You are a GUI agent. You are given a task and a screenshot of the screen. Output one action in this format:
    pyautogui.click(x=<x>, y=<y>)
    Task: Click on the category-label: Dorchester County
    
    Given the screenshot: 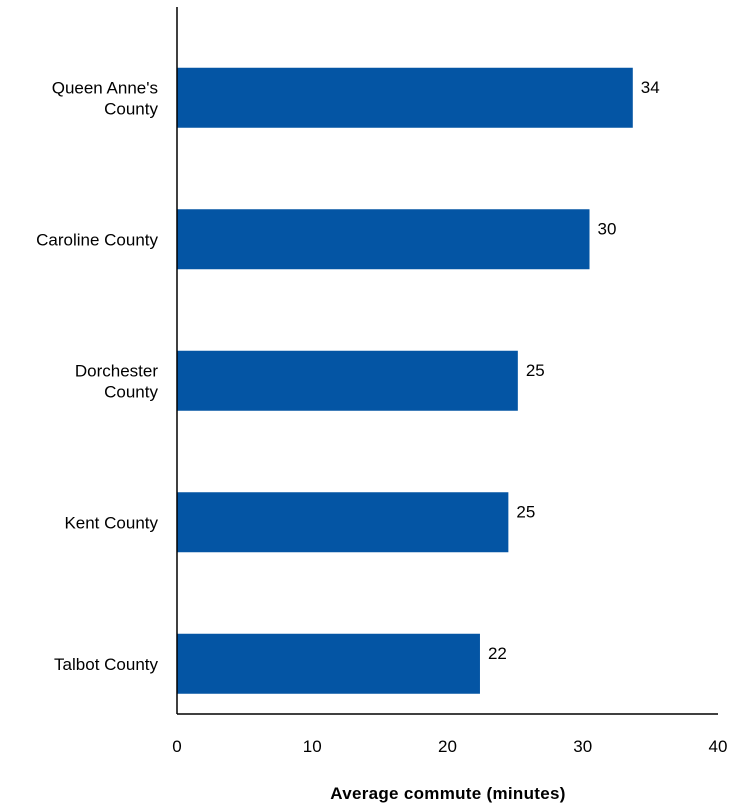 What is the action you would take?
    pyautogui.click(x=117, y=381)
    